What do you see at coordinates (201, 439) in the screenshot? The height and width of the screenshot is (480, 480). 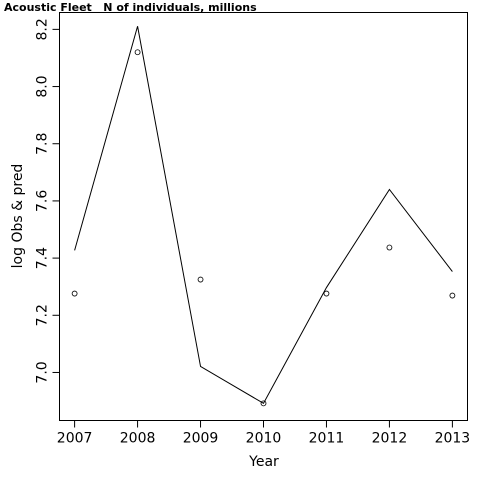 I see `x-tick-label: 2009` at bounding box center [201, 439].